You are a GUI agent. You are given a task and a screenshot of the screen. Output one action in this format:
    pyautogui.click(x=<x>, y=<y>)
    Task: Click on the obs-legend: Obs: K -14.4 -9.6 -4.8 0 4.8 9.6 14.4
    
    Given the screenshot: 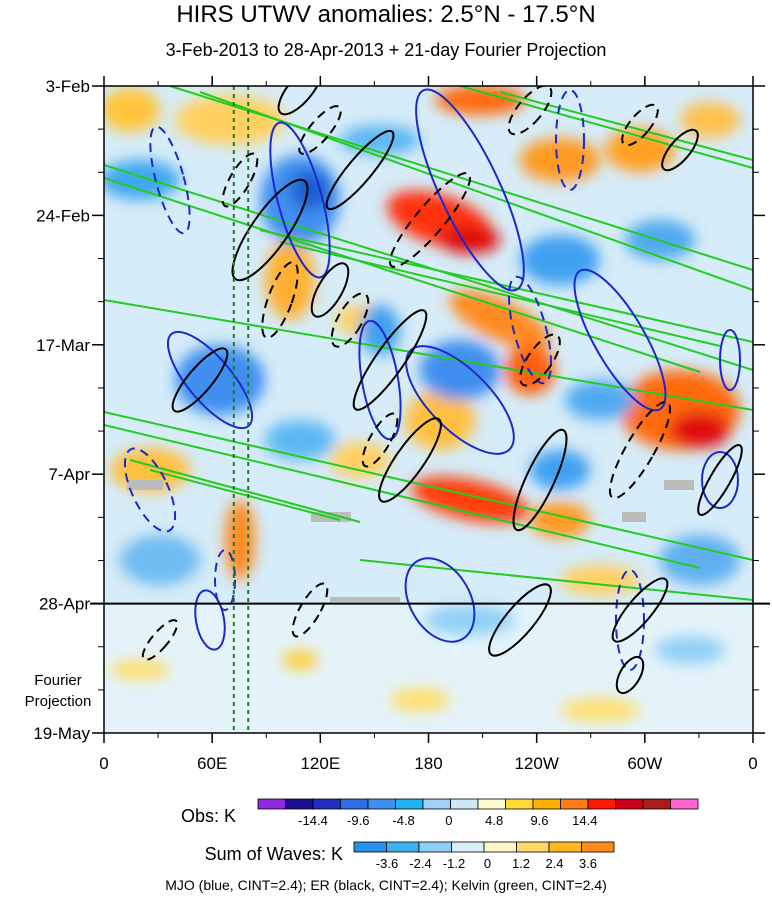 What is the action you would take?
    pyautogui.click(x=440, y=813)
    